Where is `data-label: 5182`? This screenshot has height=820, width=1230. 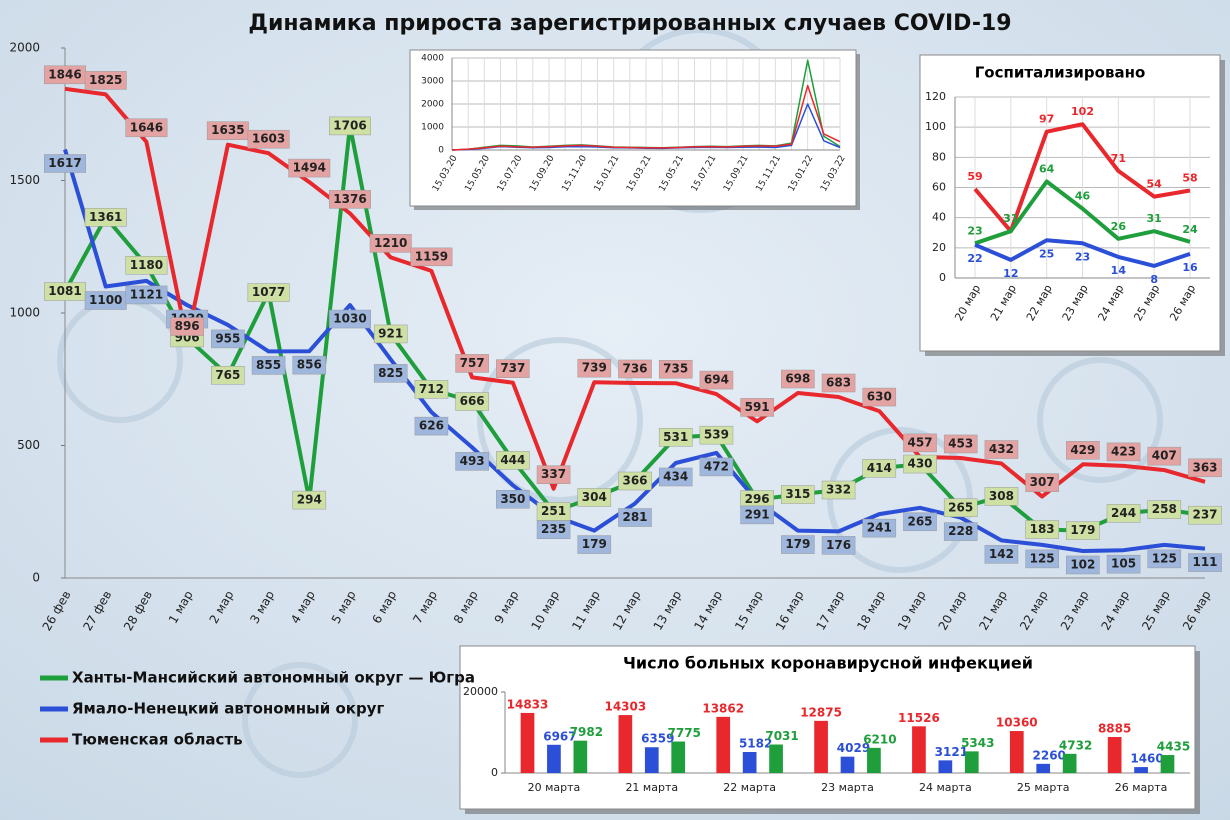 data-label: 5182 is located at coordinates (755, 744).